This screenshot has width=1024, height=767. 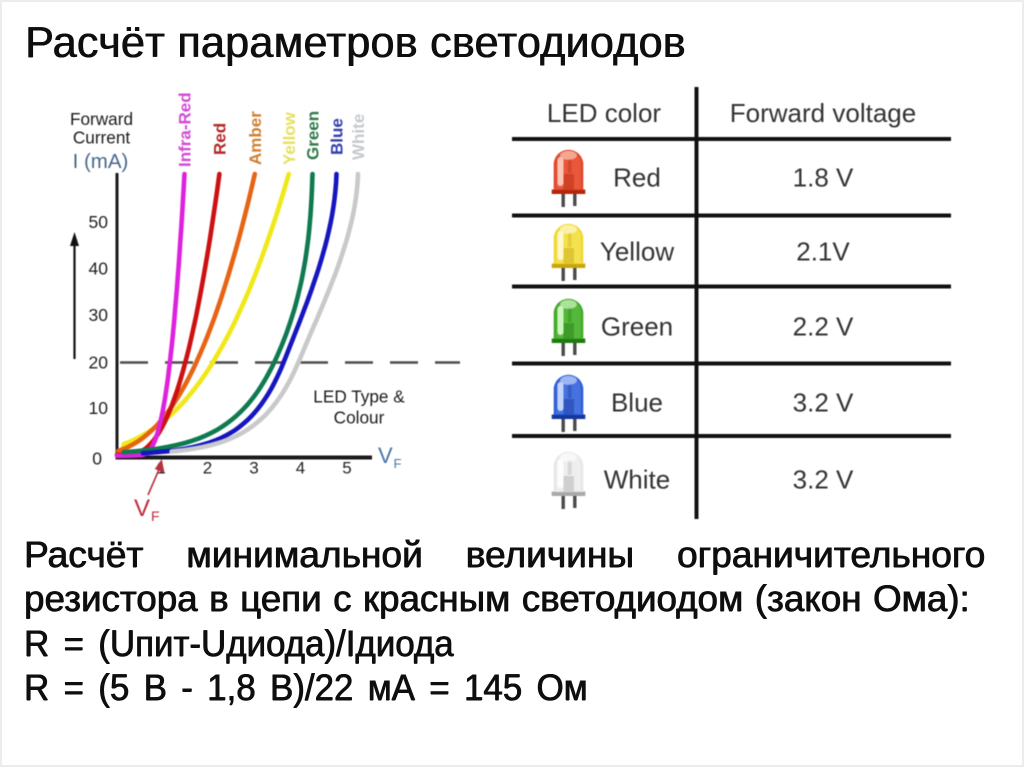 What do you see at coordinates (300, 468) in the screenshot?
I see `svg-text: 4` at bounding box center [300, 468].